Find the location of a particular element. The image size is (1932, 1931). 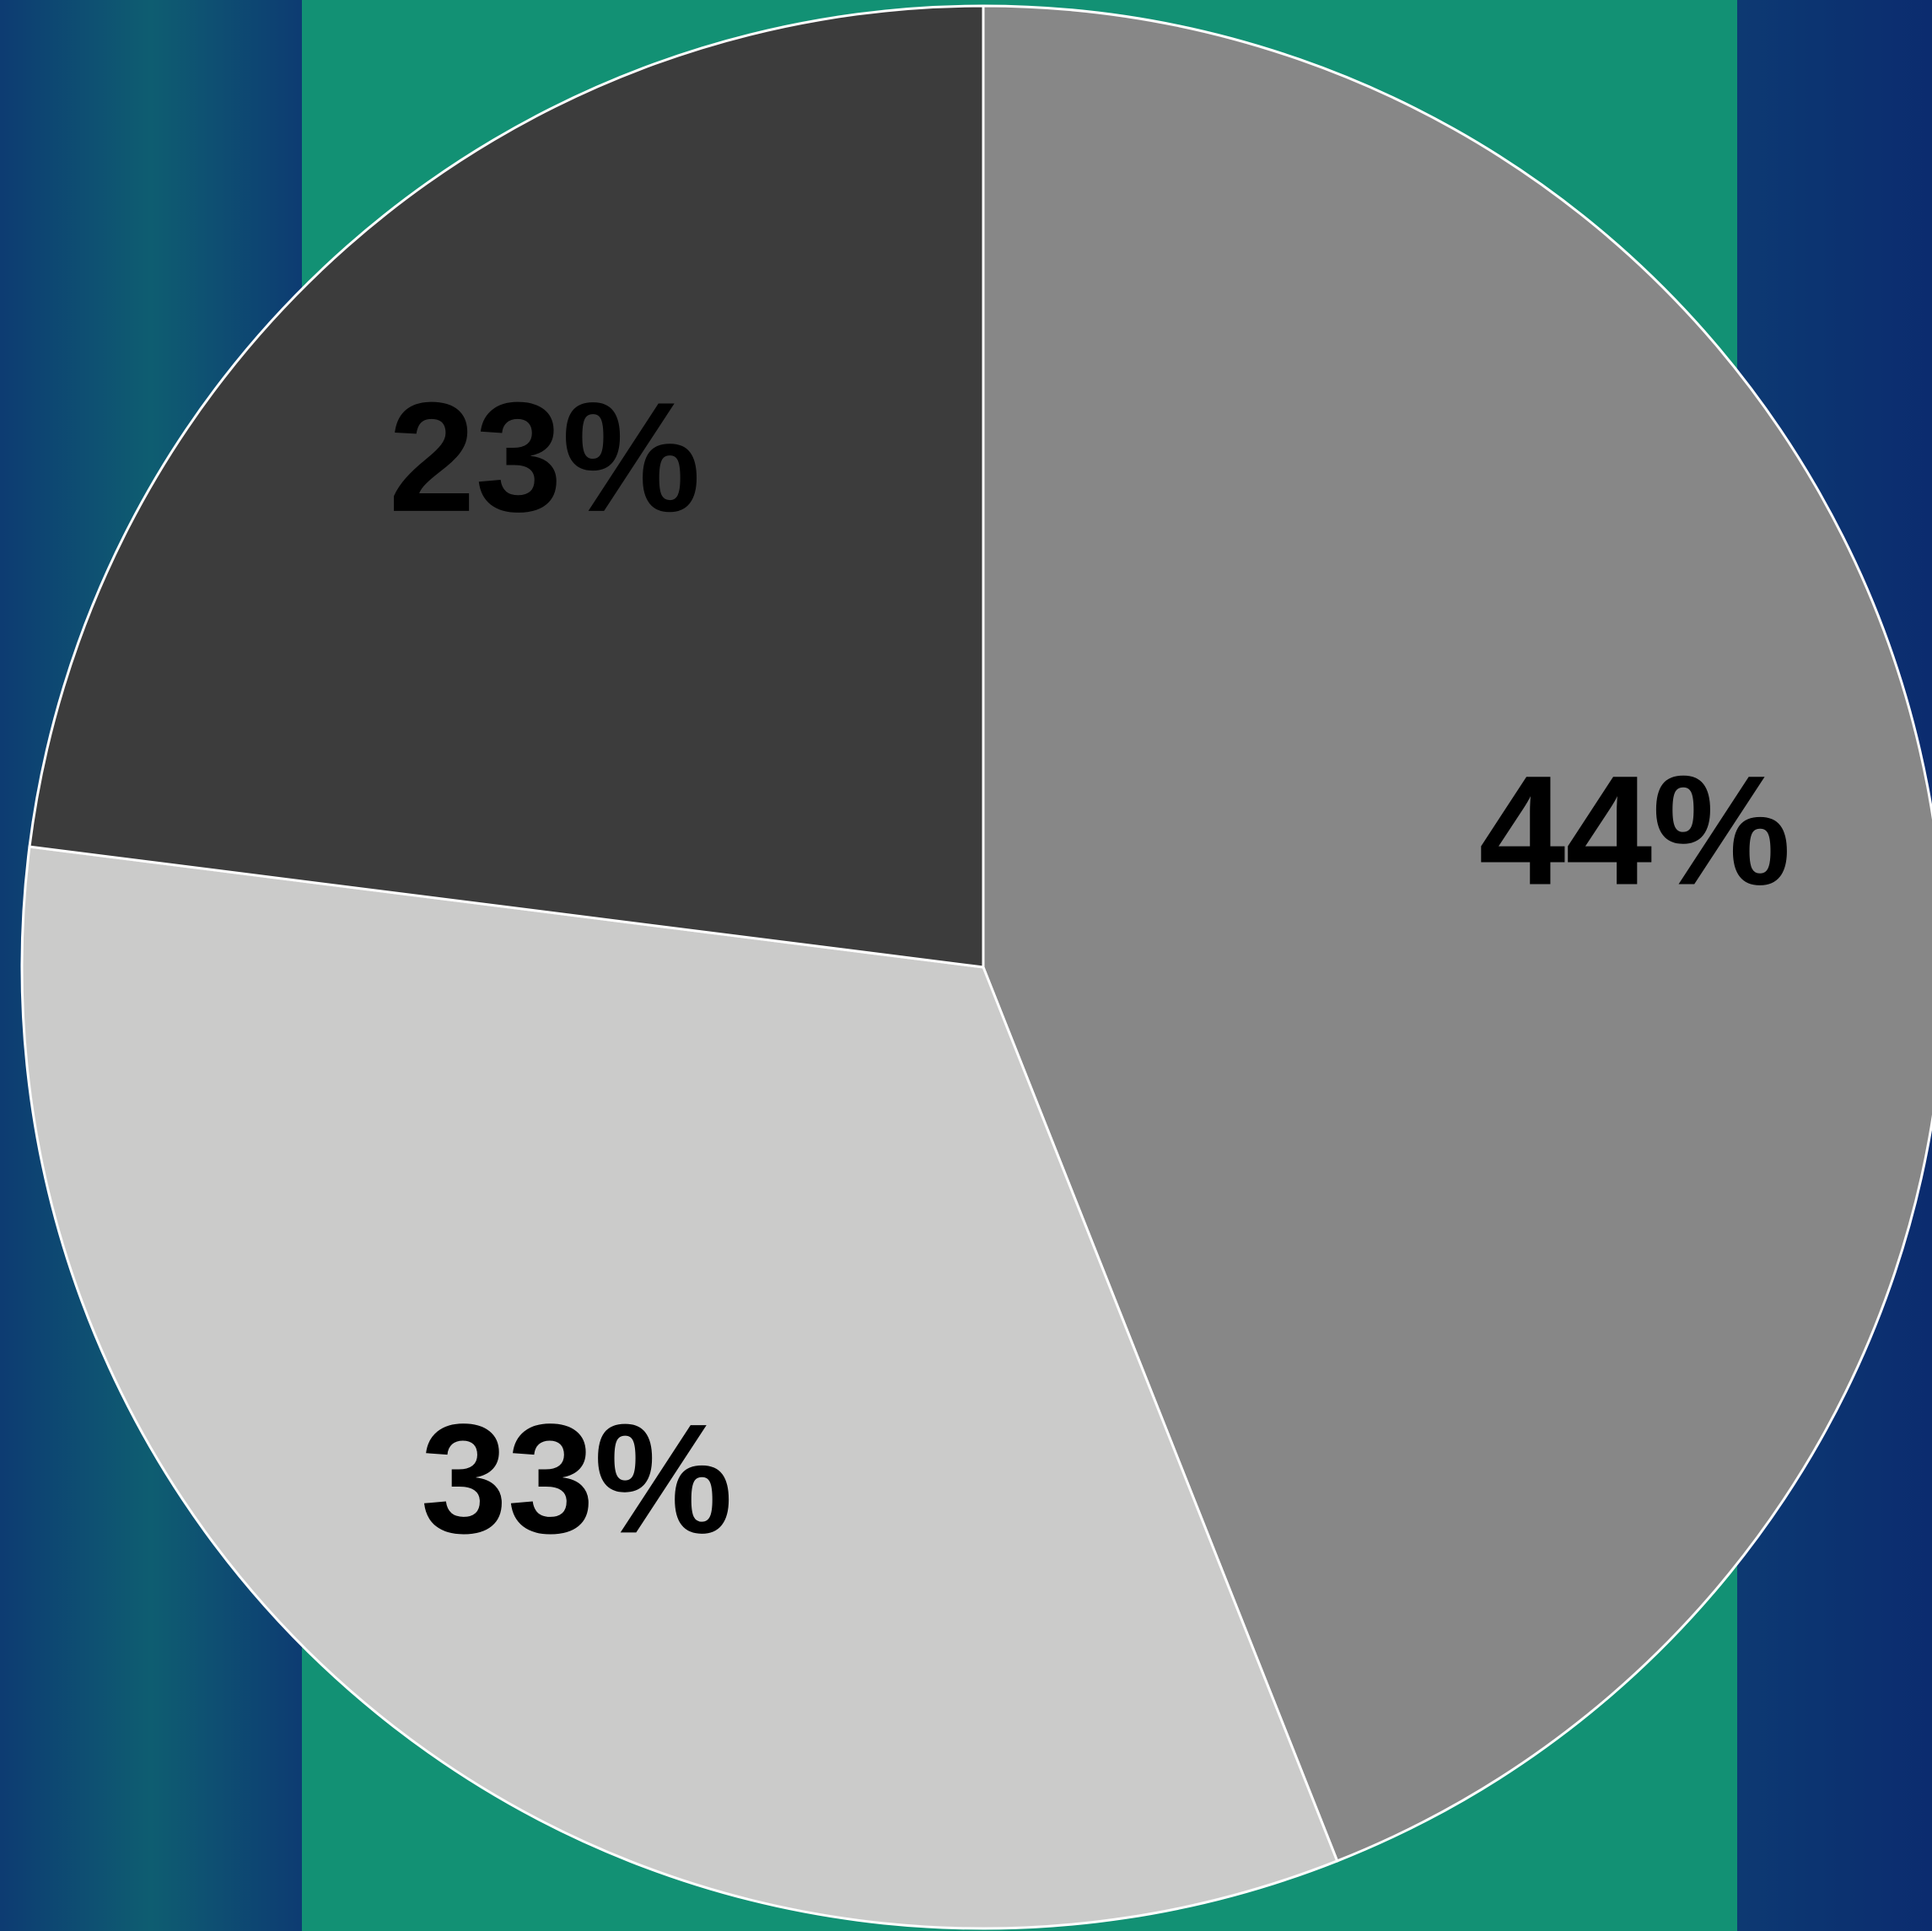

data-label: 23% is located at coordinates (545, 458).